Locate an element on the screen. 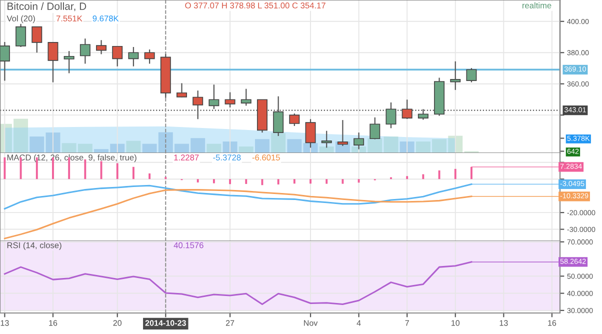 The height and width of the screenshot is (334, 602). x-tick-label: 27 is located at coordinates (230, 323).